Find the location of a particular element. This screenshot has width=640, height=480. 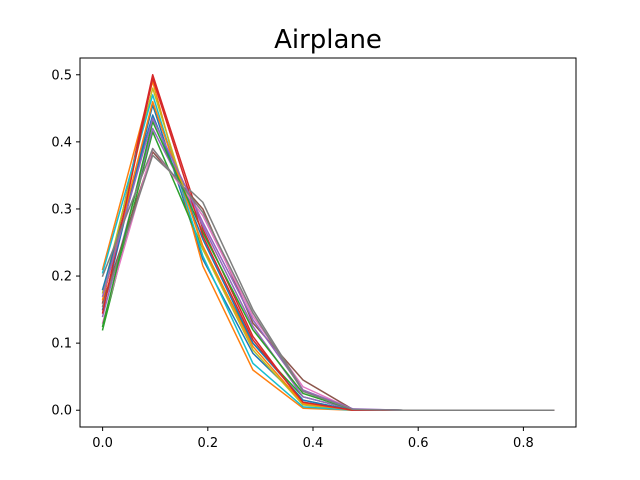

x-axis: 0.0 0.2 0.4 0.6 0.8 is located at coordinates (313, 439).